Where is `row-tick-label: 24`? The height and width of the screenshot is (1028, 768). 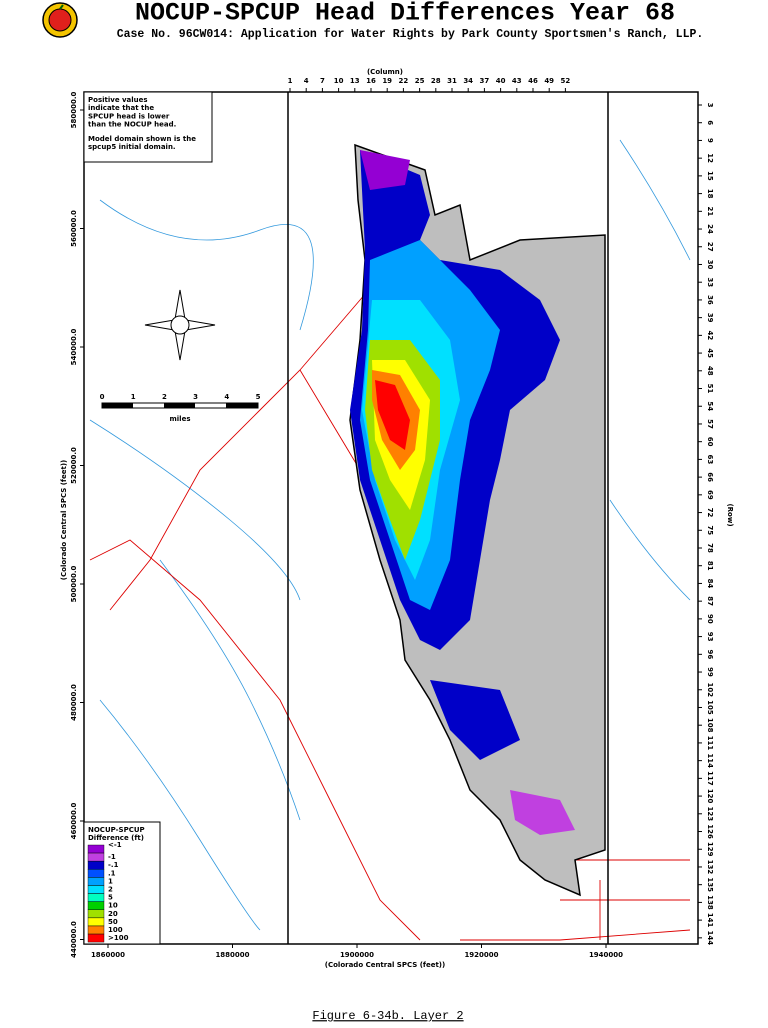 row-tick-label: 24 is located at coordinates (710, 229).